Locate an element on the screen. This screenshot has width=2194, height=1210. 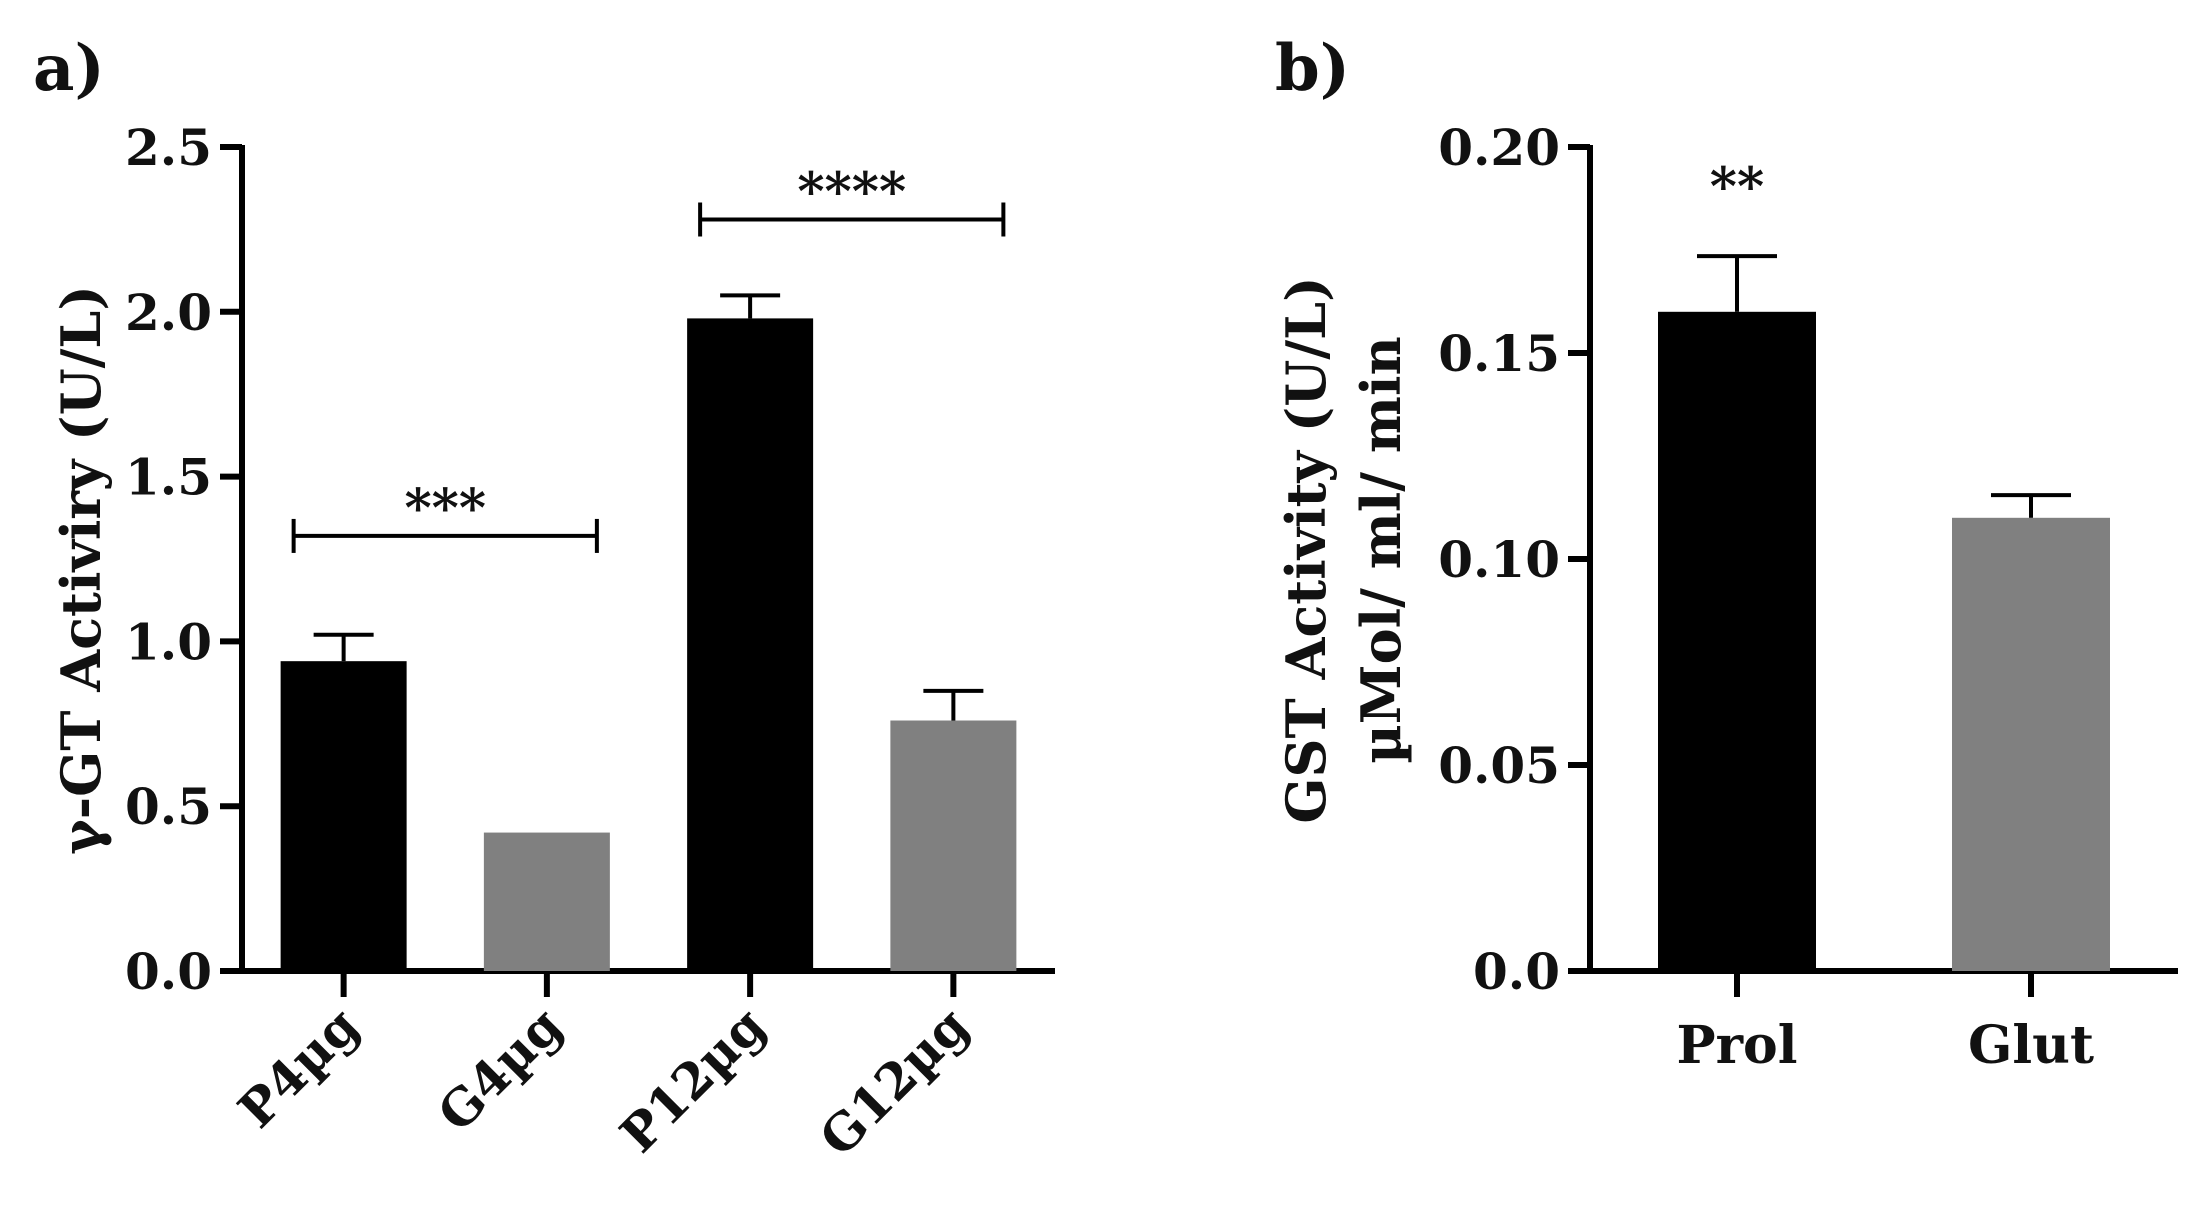
panel-b-y-axis-title-units: µMol/ ml/ min is located at coordinates (1381, 549).